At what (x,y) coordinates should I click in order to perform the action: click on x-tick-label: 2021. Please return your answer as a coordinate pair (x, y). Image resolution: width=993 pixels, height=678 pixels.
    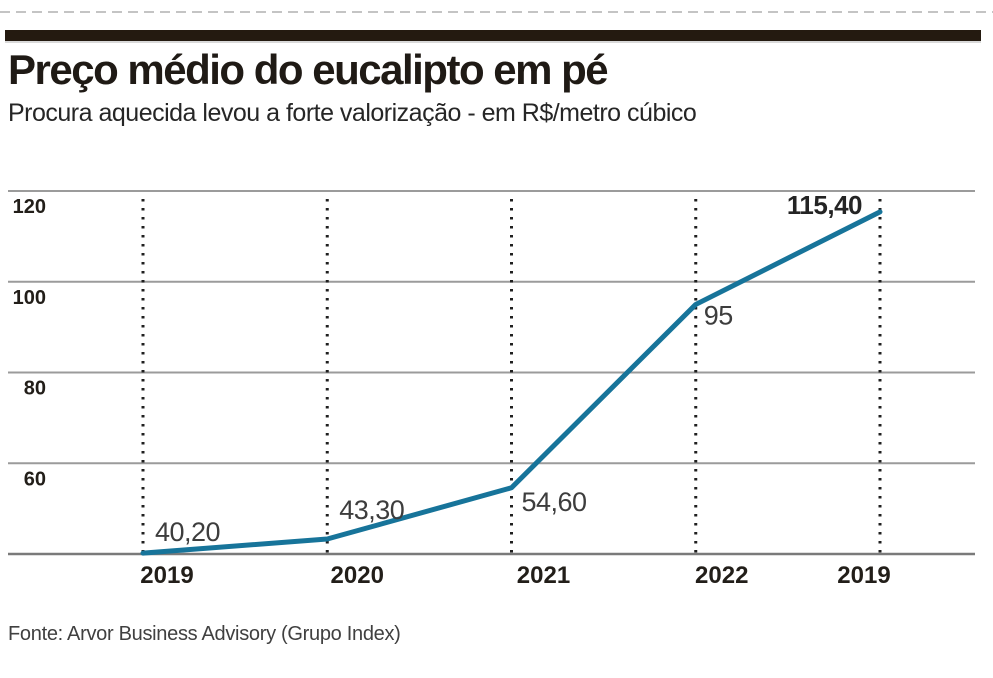
    Looking at the image, I should click on (543, 575).